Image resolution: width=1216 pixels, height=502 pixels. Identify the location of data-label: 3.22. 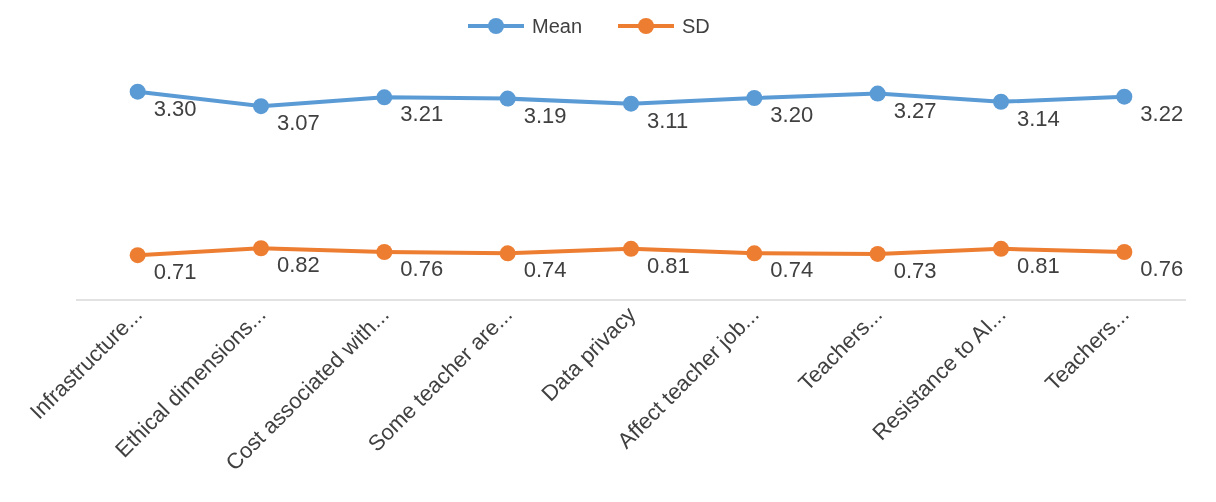
(1162, 113).